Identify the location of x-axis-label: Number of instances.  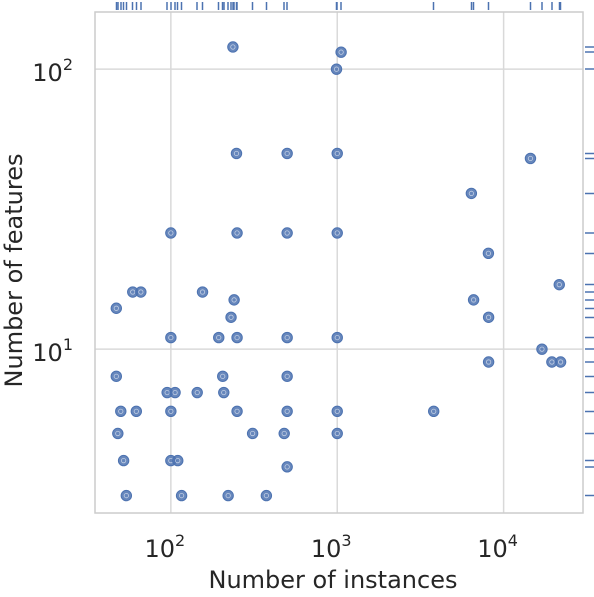
(333, 579).